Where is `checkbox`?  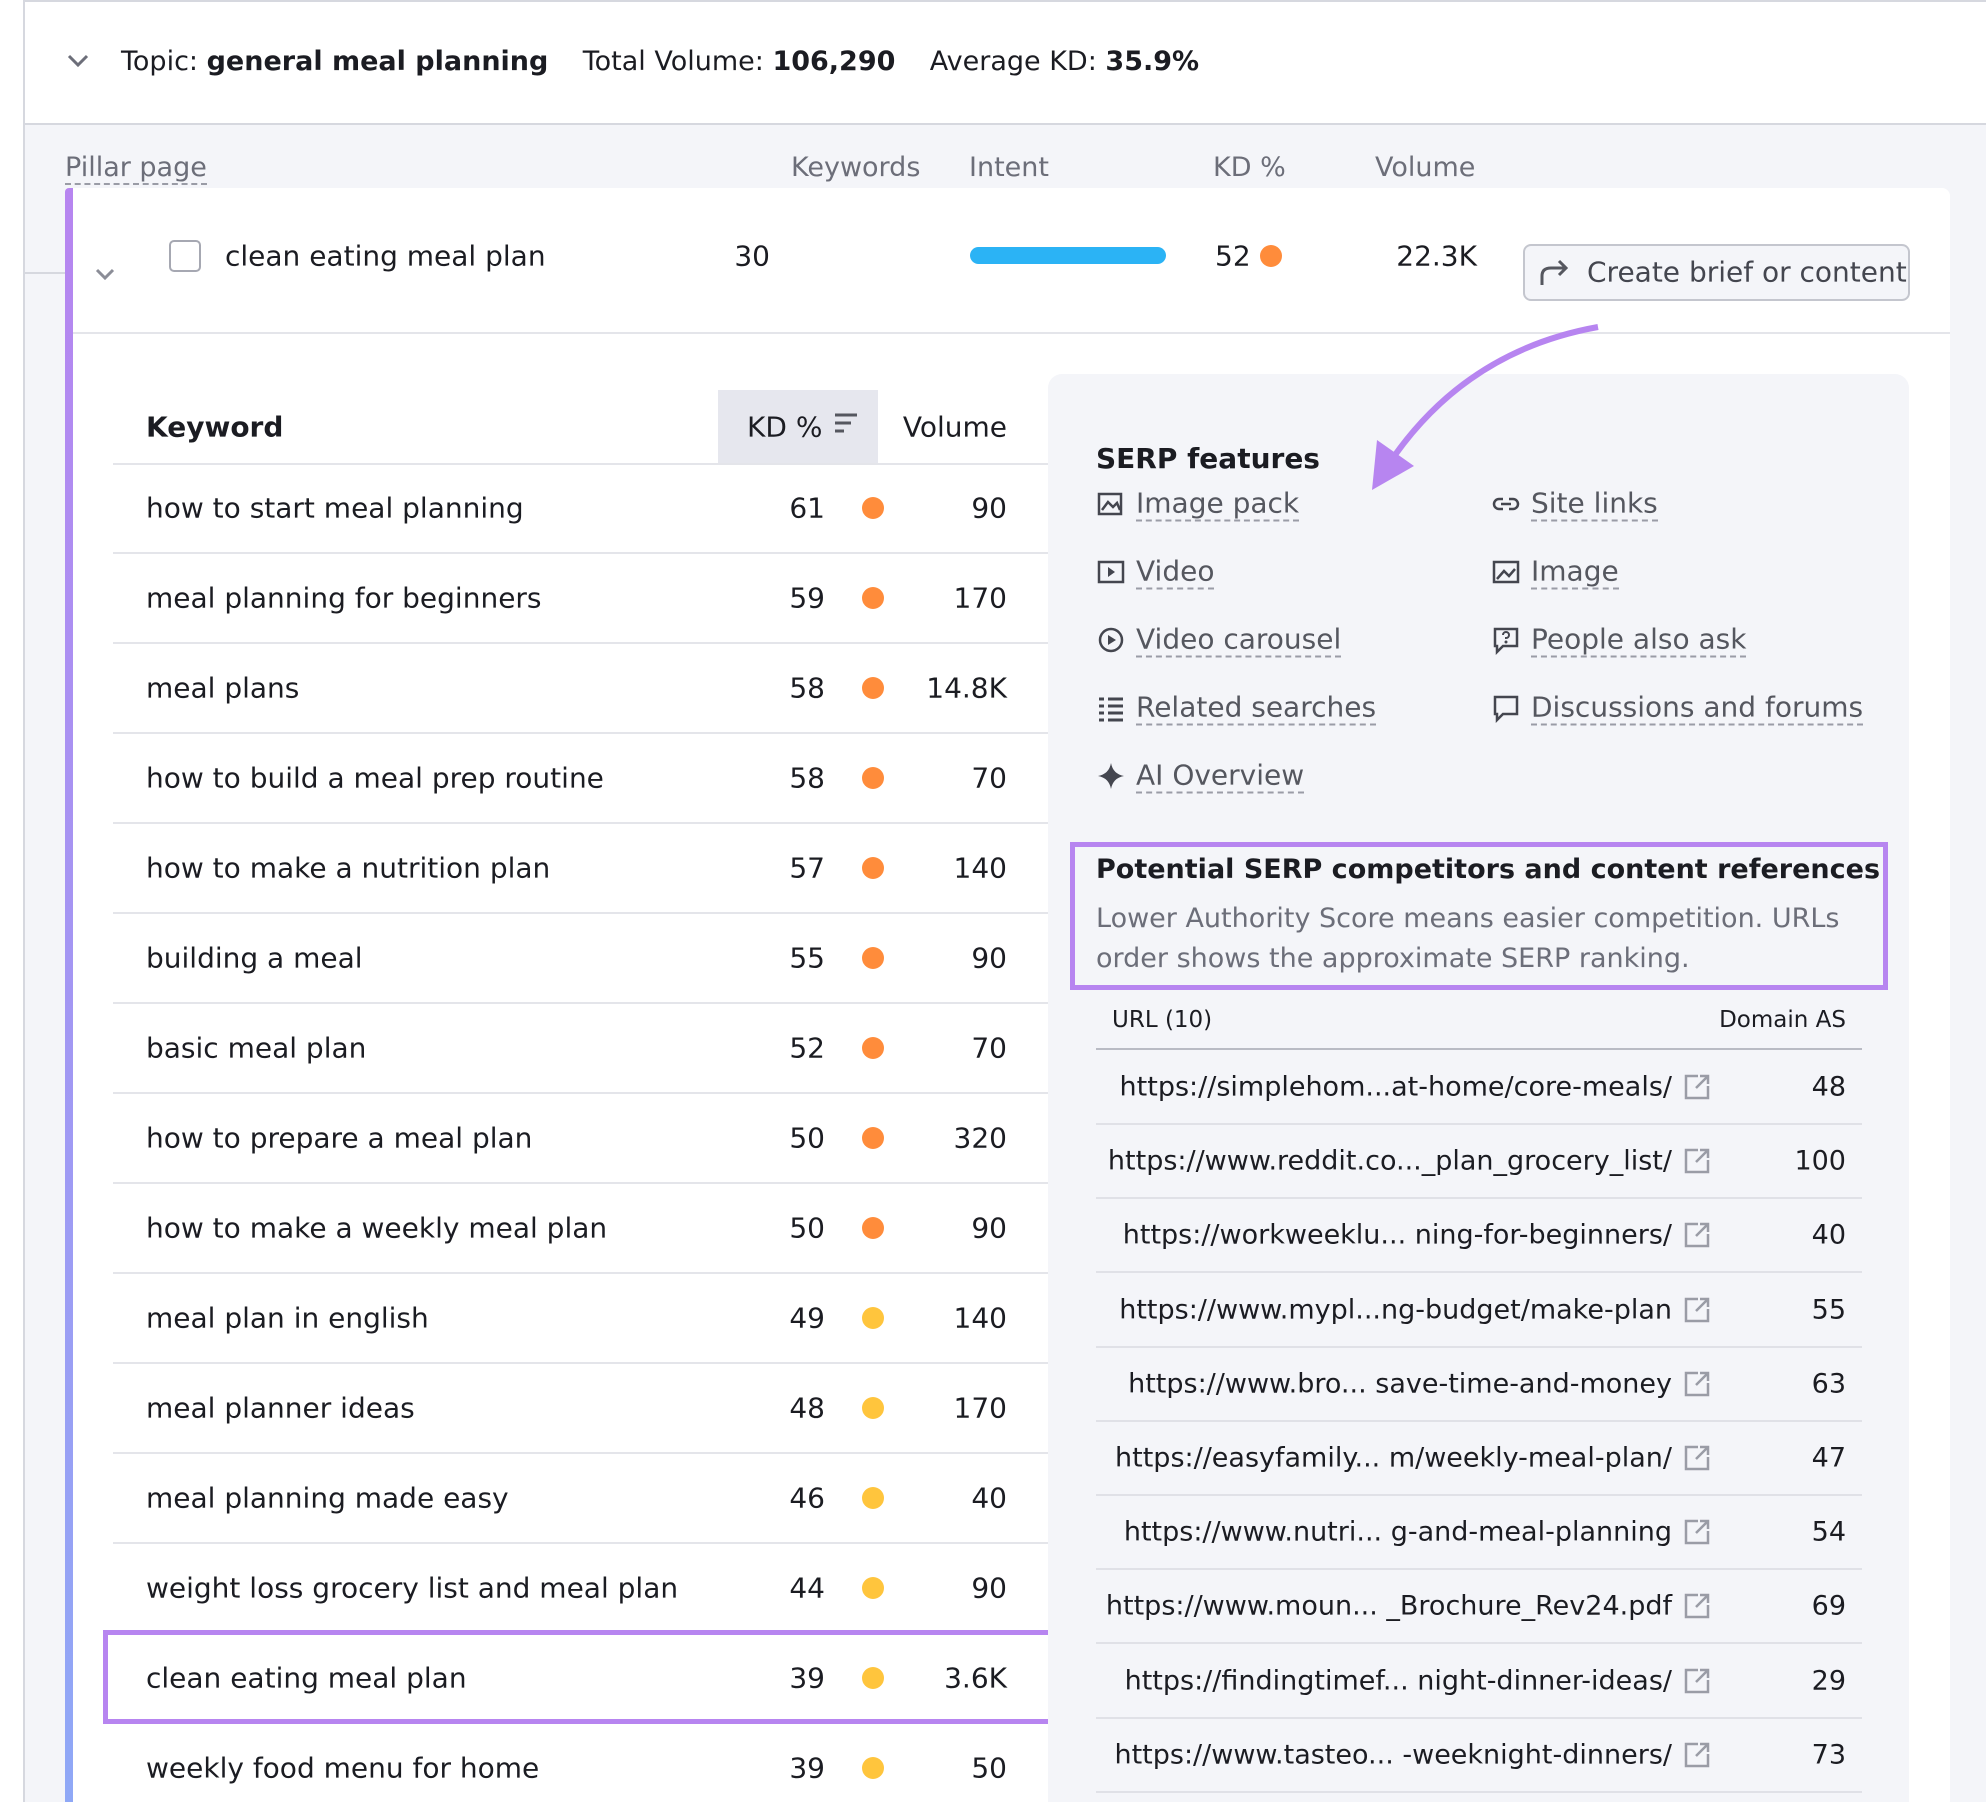
checkbox is located at coordinates (185, 256).